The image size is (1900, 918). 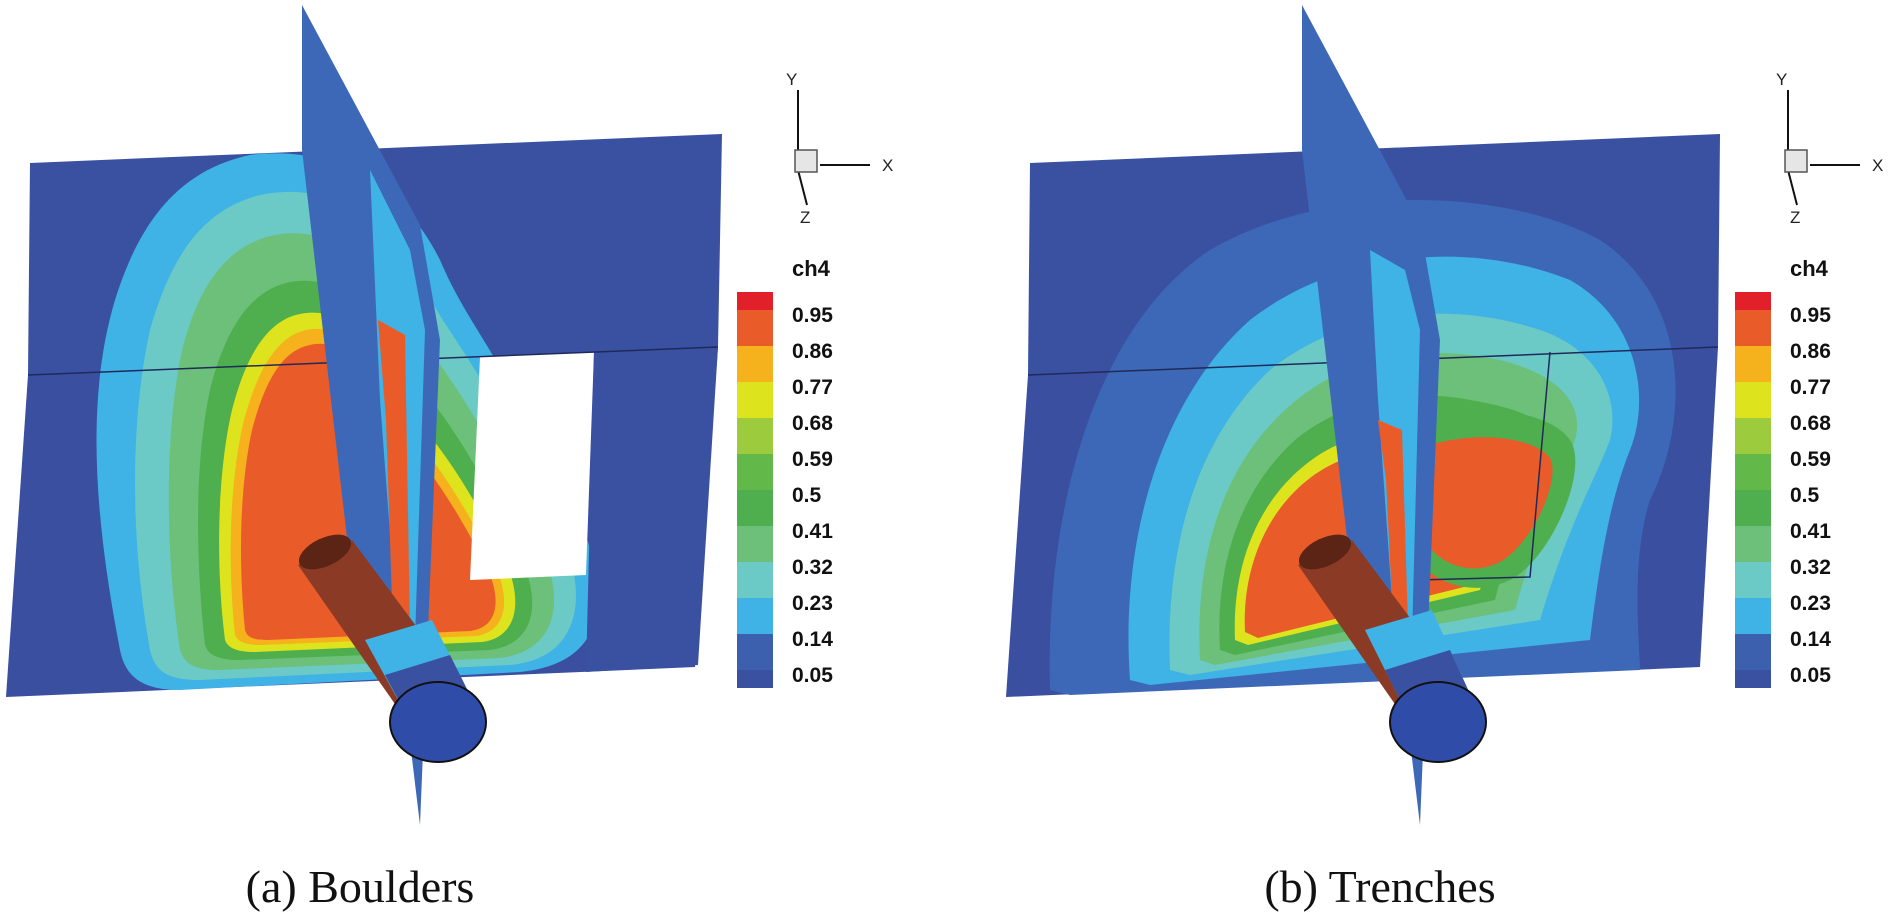 What do you see at coordinates (1380, 886) in the screenshot?
I see `caption-trenches: (b) Trenches` at bounding box center [1380, 886].